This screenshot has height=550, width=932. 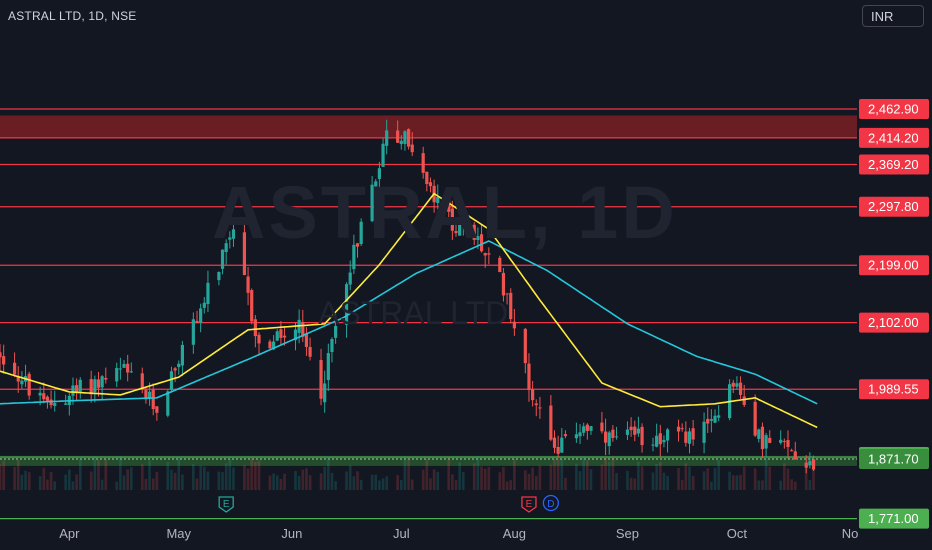 What do you see at coordinates (551, 503) in the screenshot?
I see `dividend-event-icon` at bounding box center [551, 503].